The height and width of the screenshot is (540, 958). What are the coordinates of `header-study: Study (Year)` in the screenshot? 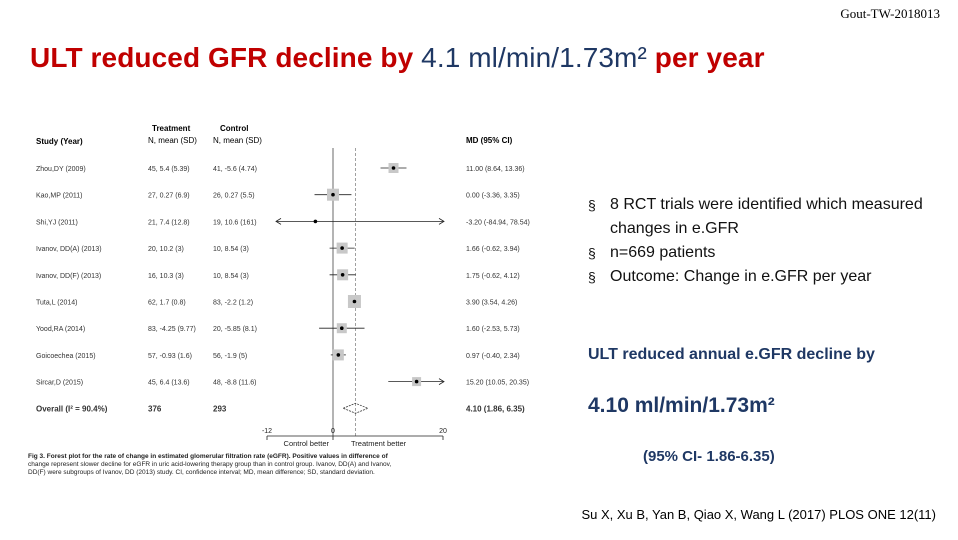 It's located at (59, 141).